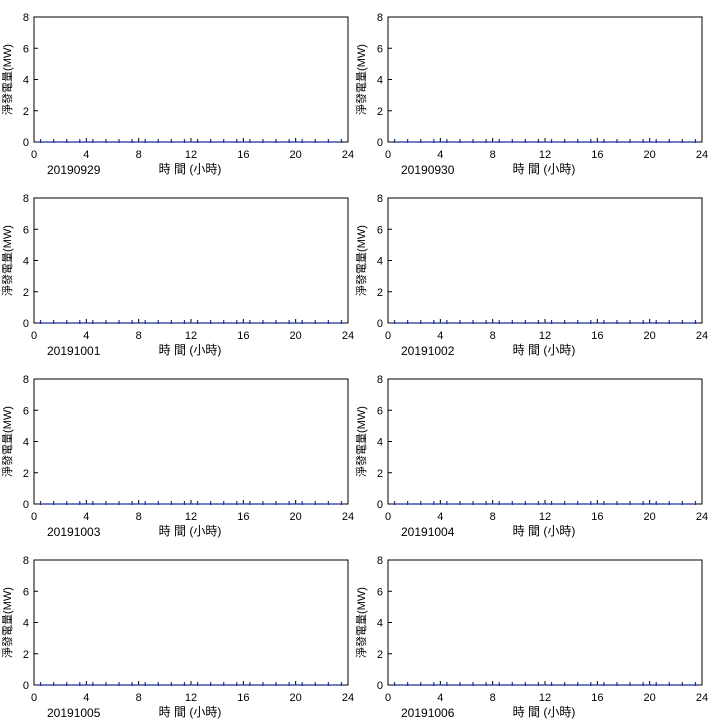 This screenshot has height=725, width=720. I want to click on date-label: 20190929, so click(74, 170).